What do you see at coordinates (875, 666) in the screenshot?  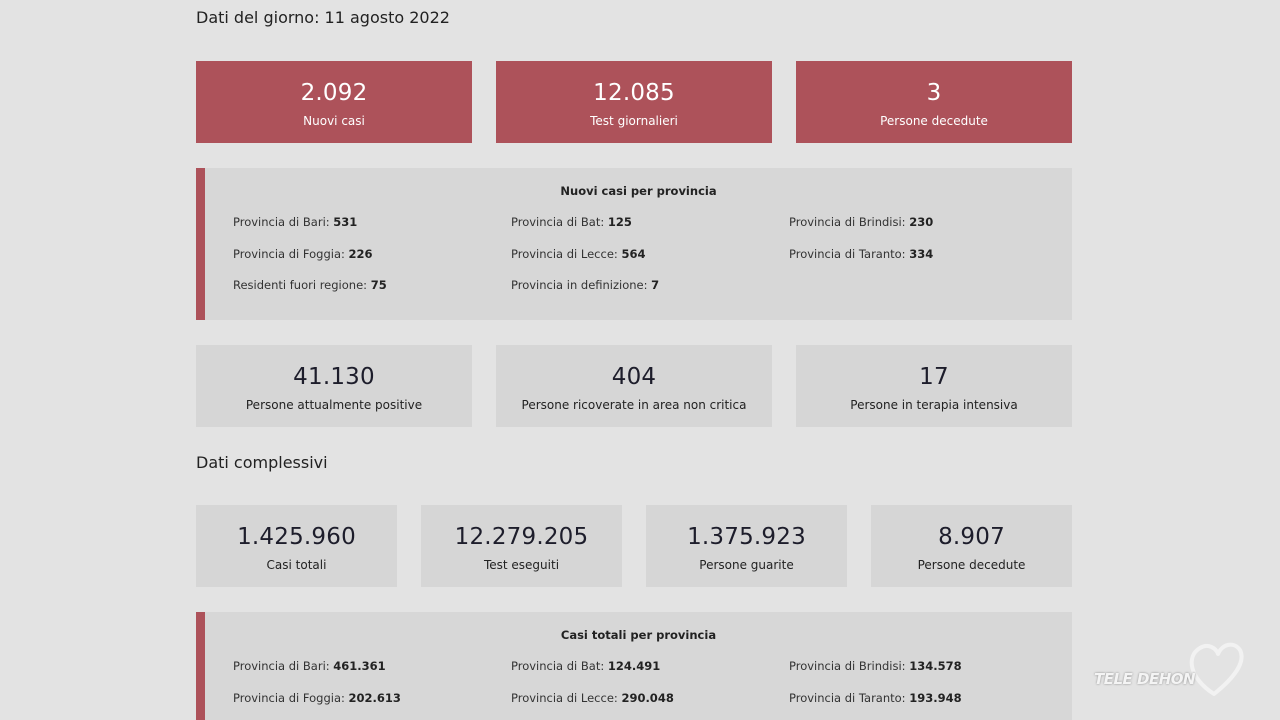 I see `province-item: Provincia di Brindisi: 134.578` at bounding box center [875, 666].